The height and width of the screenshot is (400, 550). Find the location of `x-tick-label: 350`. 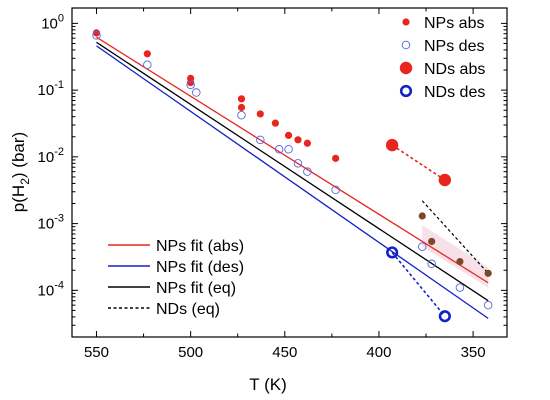

x-tick-label: 350 is located at coordinates (473, 352).